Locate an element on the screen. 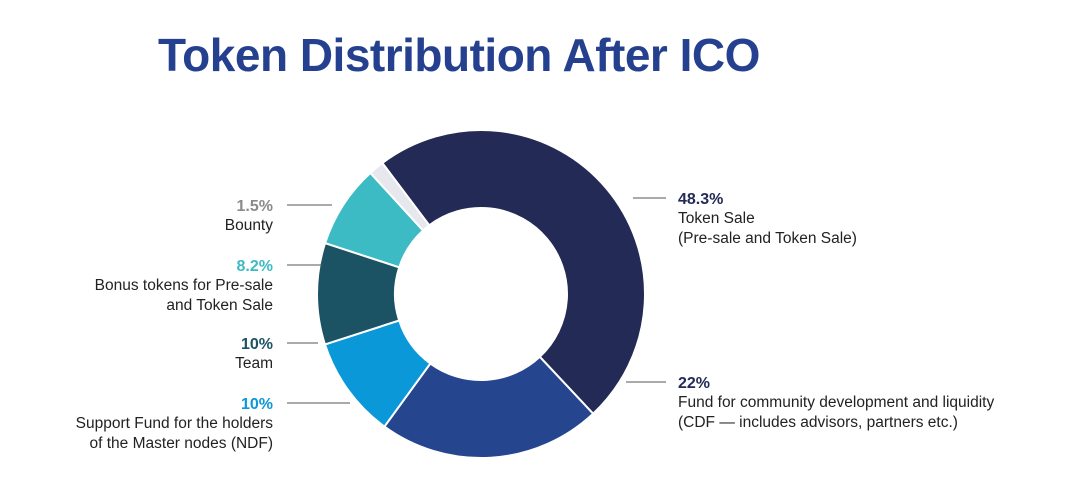 This screenshot has width=1086, height=495. chart-title: Token Distribution After ICO is located at coordinates (459, 55).